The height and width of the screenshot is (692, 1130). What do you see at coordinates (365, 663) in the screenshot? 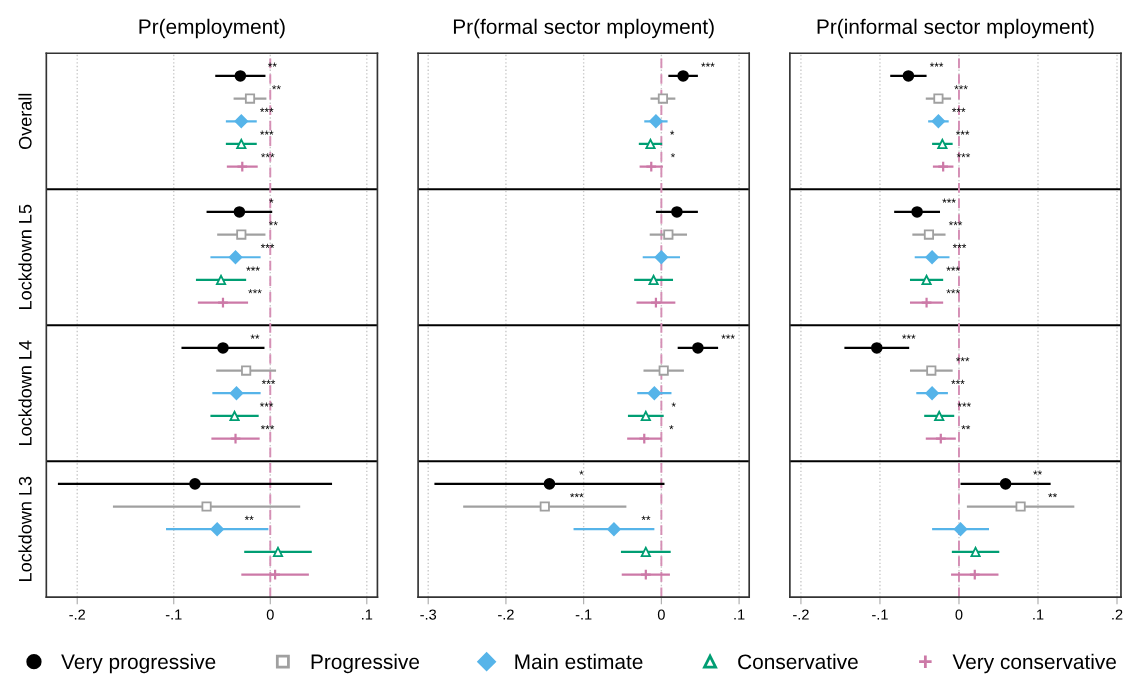
I see `legend-label: Progressive` at bounding box center [365, 663].